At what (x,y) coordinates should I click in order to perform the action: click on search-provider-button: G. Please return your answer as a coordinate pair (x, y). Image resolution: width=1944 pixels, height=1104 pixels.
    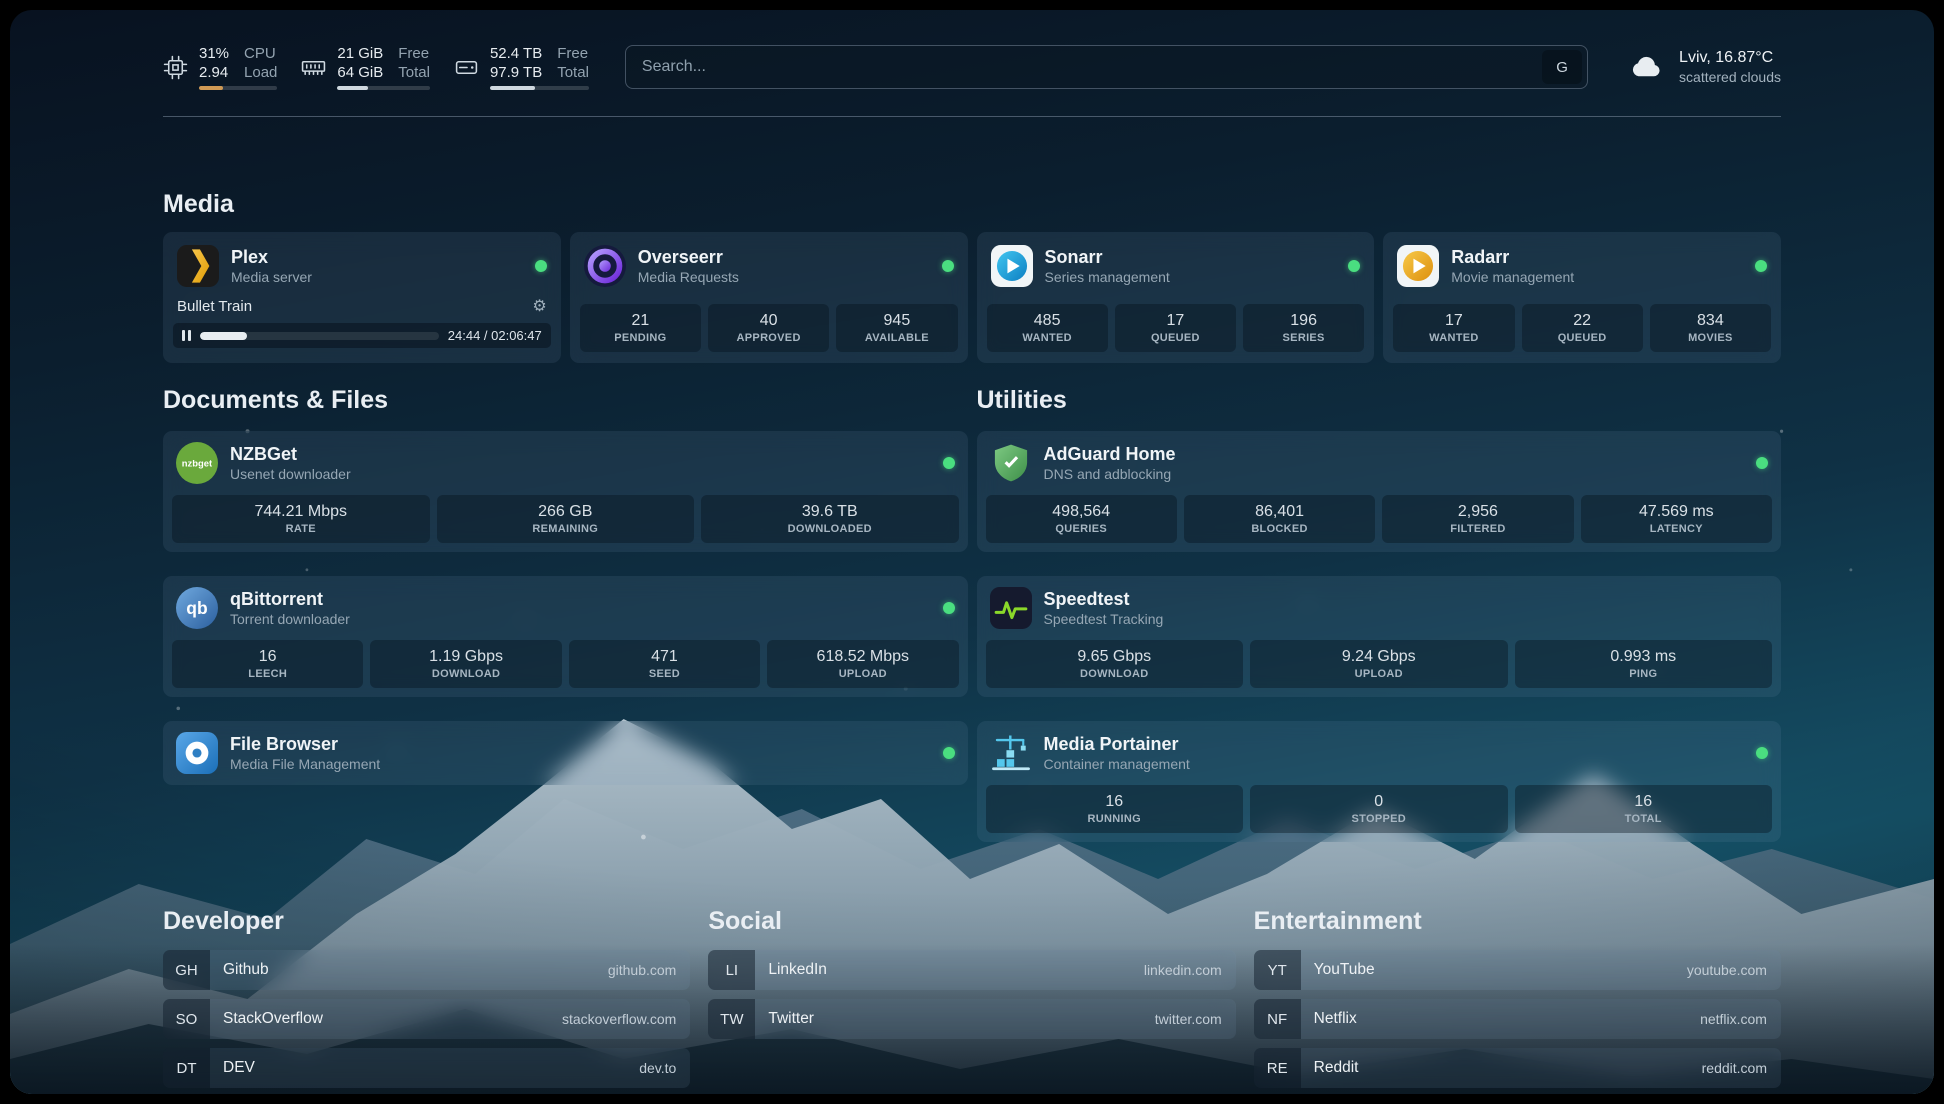
    Looking at the image, I should click on (1562, 67).